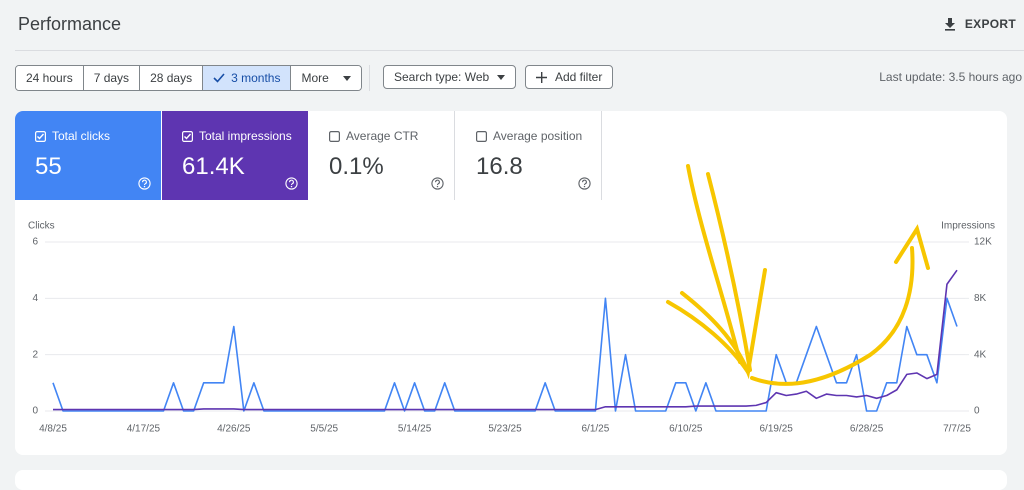 The width and height of the screenshot is (1024, 490). I want to click on metric-label: Average position, so click(538, 136).